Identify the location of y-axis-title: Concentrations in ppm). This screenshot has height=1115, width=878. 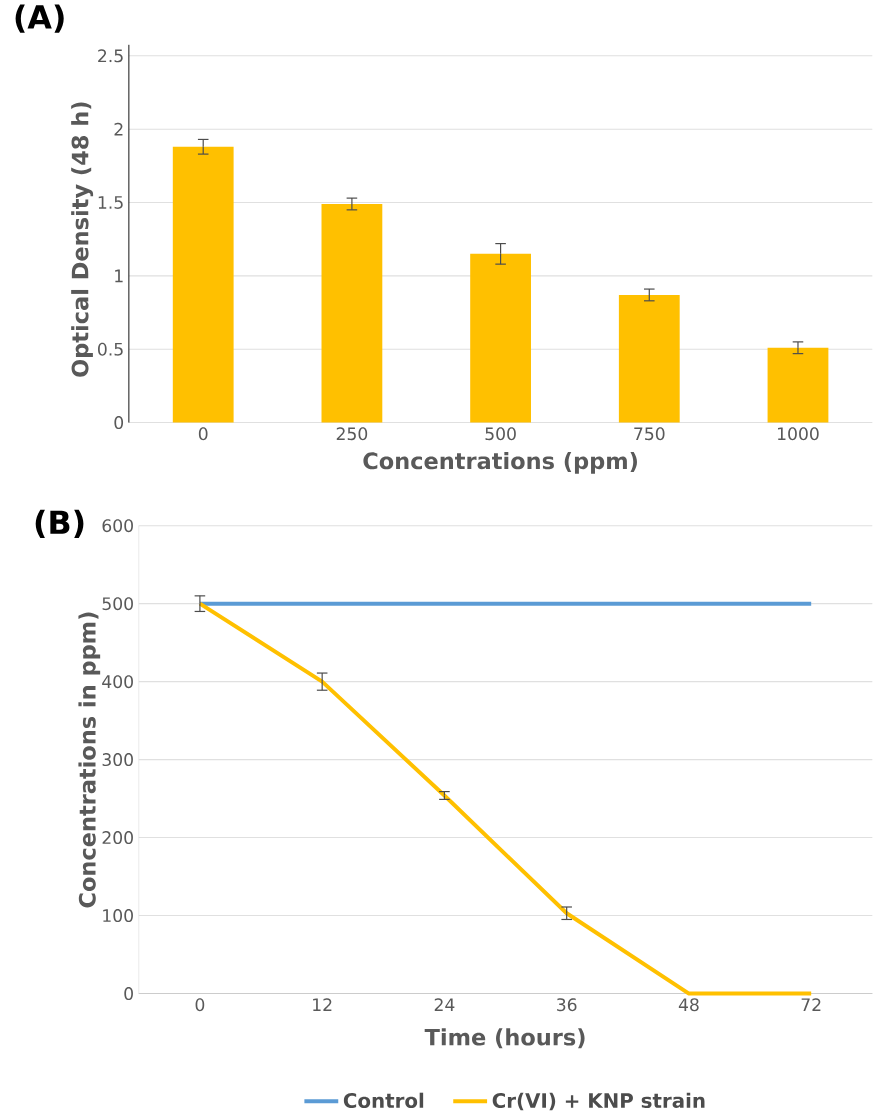
(89, 760).